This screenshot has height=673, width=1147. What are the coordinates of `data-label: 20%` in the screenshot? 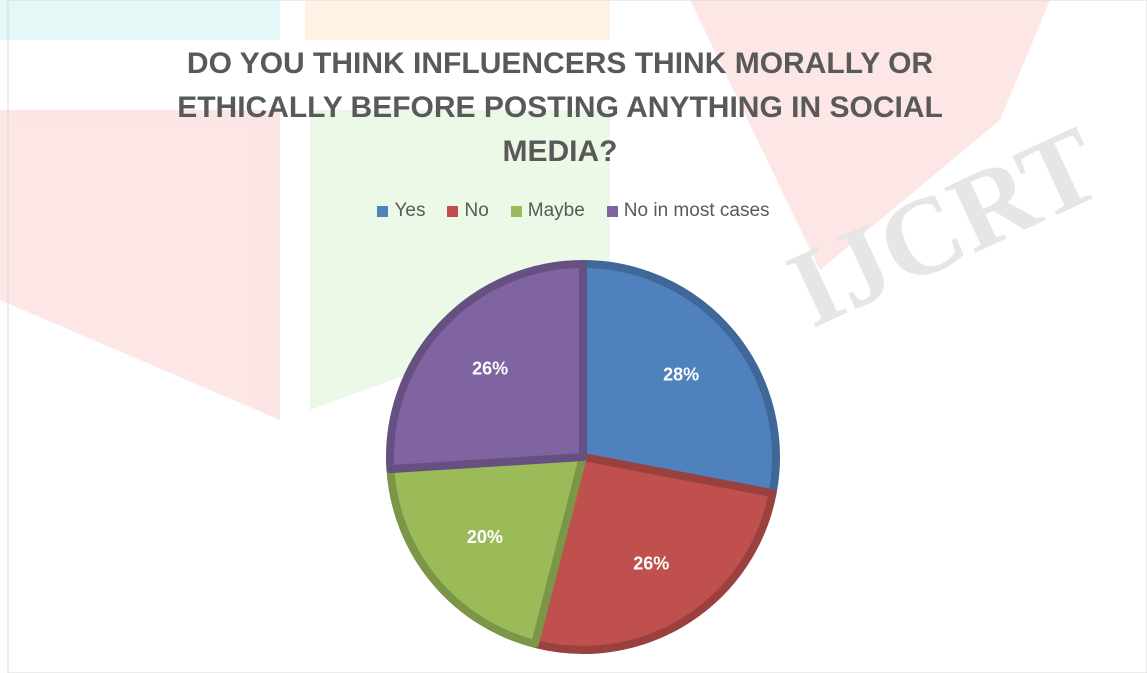 It's located at (485, 537).